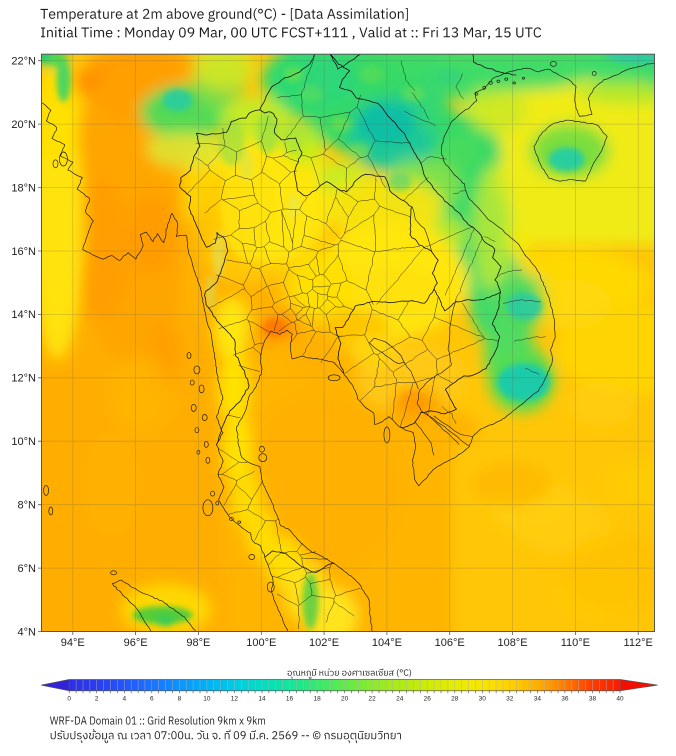 This screenshot has height=756, width=676. I want to click on svg-text: 96°E, so click(136, 643).